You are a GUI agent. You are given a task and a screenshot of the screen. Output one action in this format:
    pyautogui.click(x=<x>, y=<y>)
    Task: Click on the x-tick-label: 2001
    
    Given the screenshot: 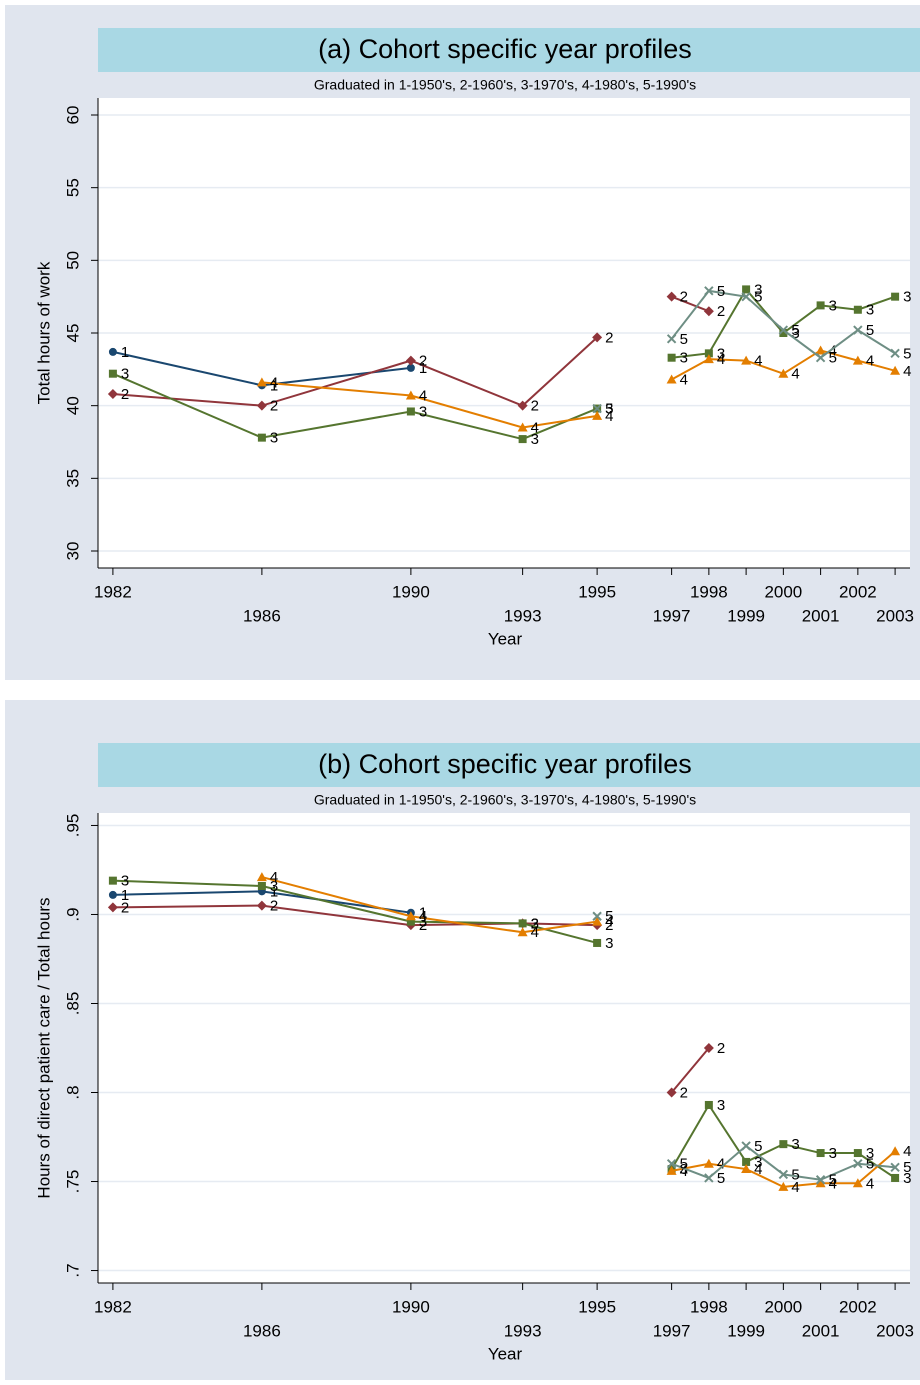 What is the action you would take?
    pyautogui.click(x=821, y=615)
    